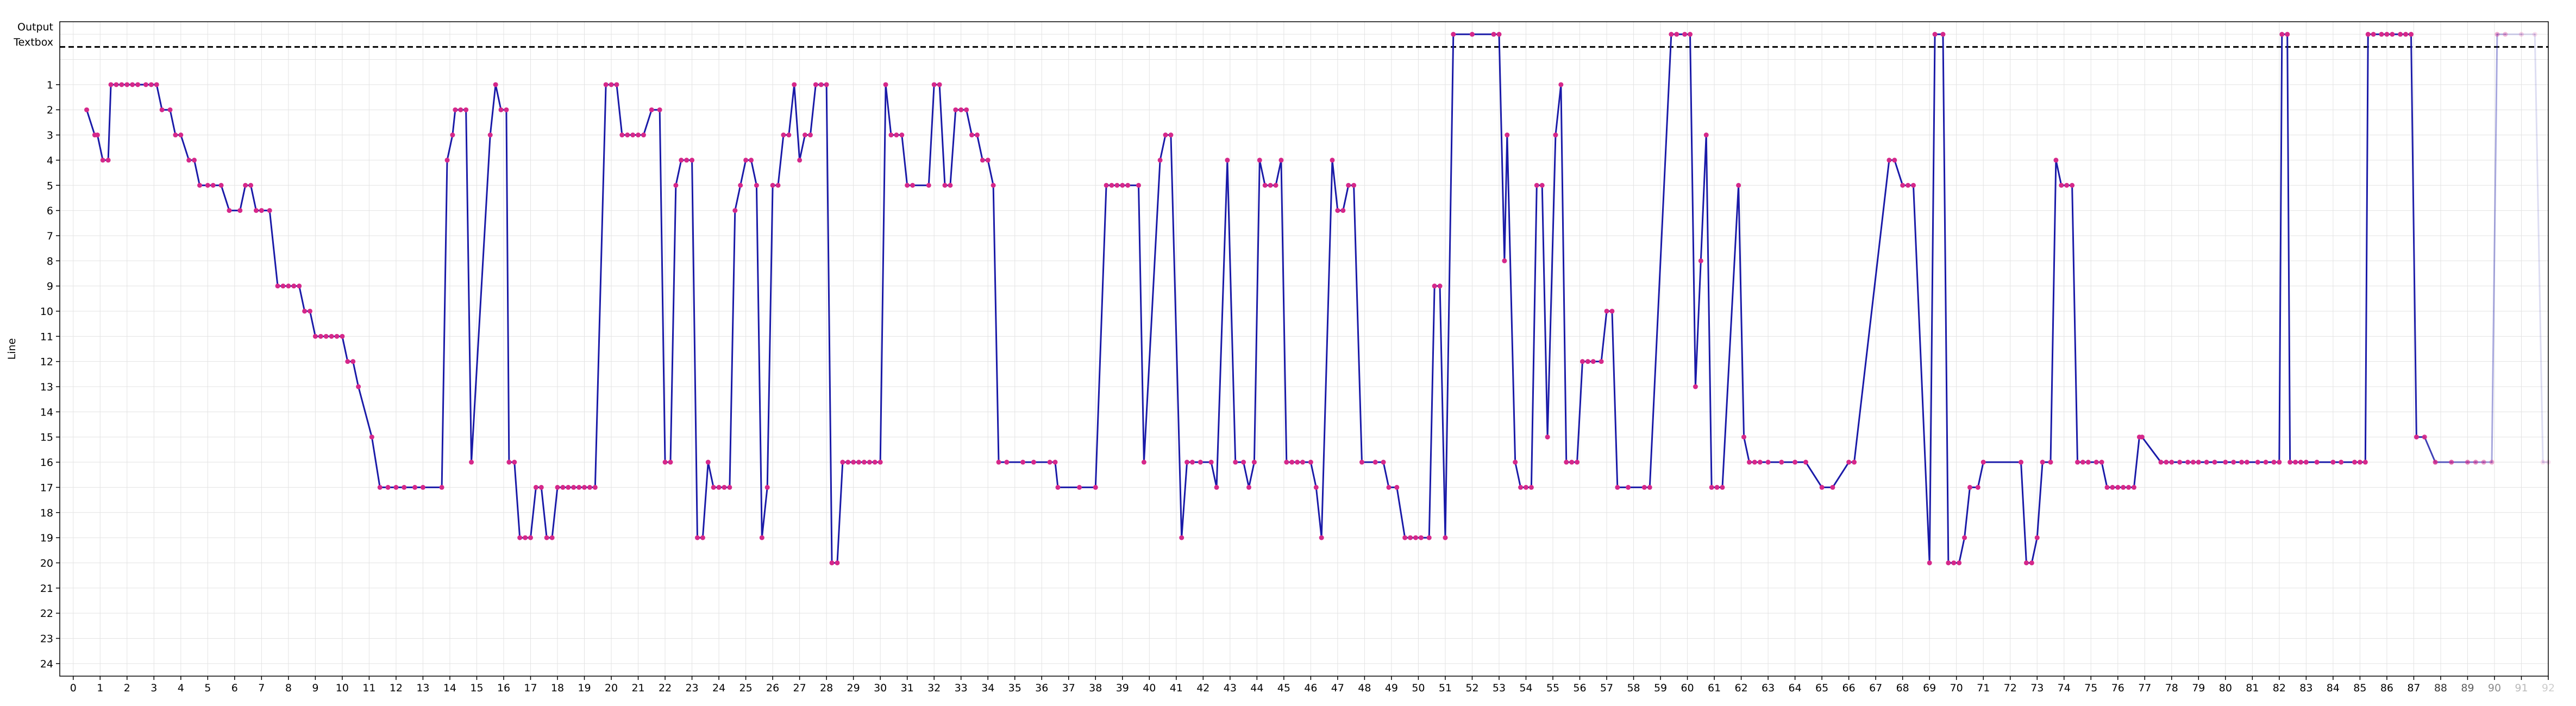 The height and width of the screenshot is (706, 2576). Describe the element at coordinates (934, 688) in the screenshot. I see `x-tick-label: 32` at that location.